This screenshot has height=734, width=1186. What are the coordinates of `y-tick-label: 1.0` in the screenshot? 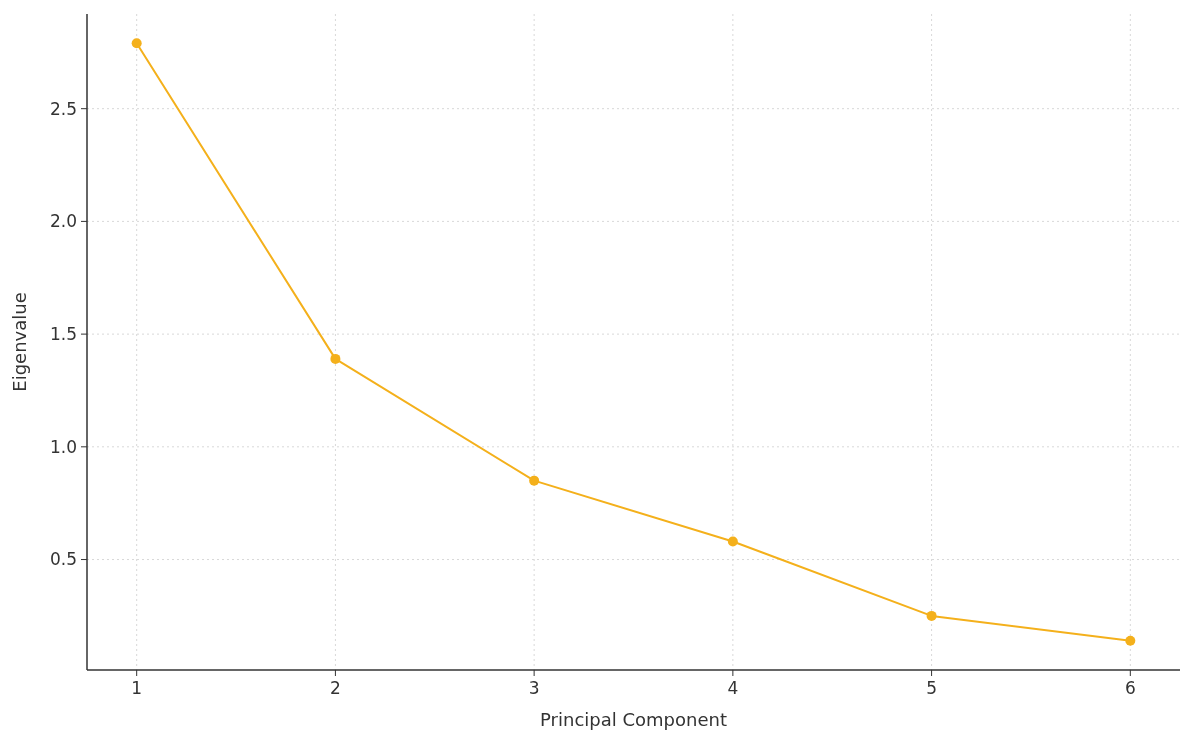 It's located at (63, 446).